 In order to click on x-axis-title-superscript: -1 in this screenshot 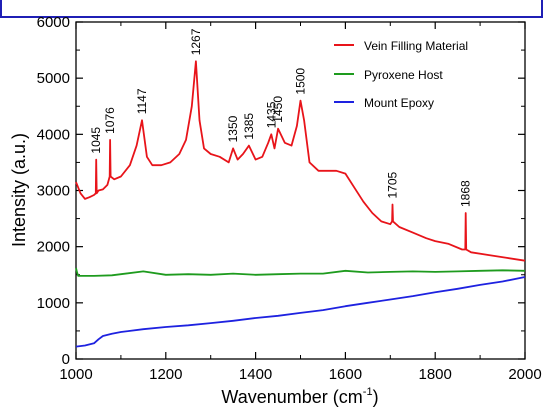, I will do `click(368, 392)`.